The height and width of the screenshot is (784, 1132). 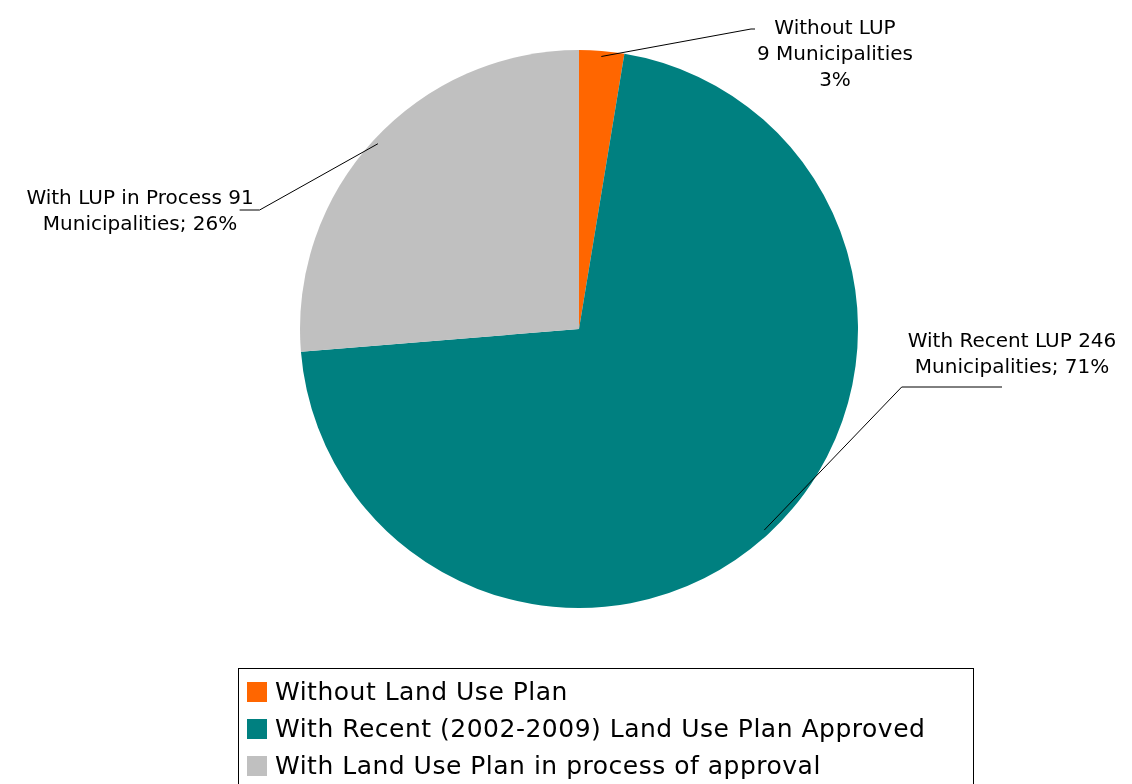 What do you see at coordinates (600, 728) in the screenshot?
I see `legend-label: With Recent (2002-2009) Land Use Plan Approved` at bounding box center [600, 728].